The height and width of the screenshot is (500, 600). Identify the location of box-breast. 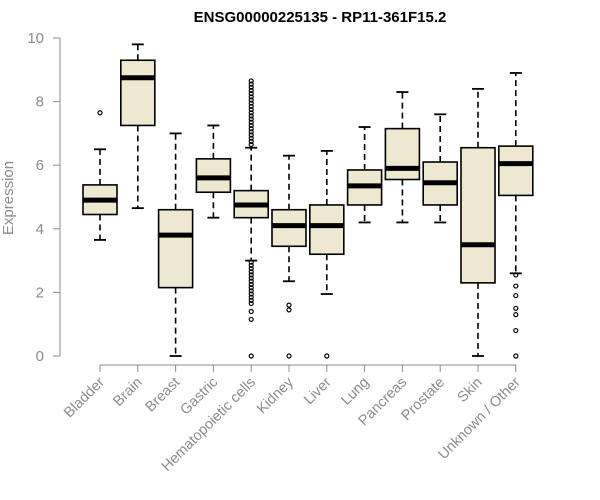
(175, 244).